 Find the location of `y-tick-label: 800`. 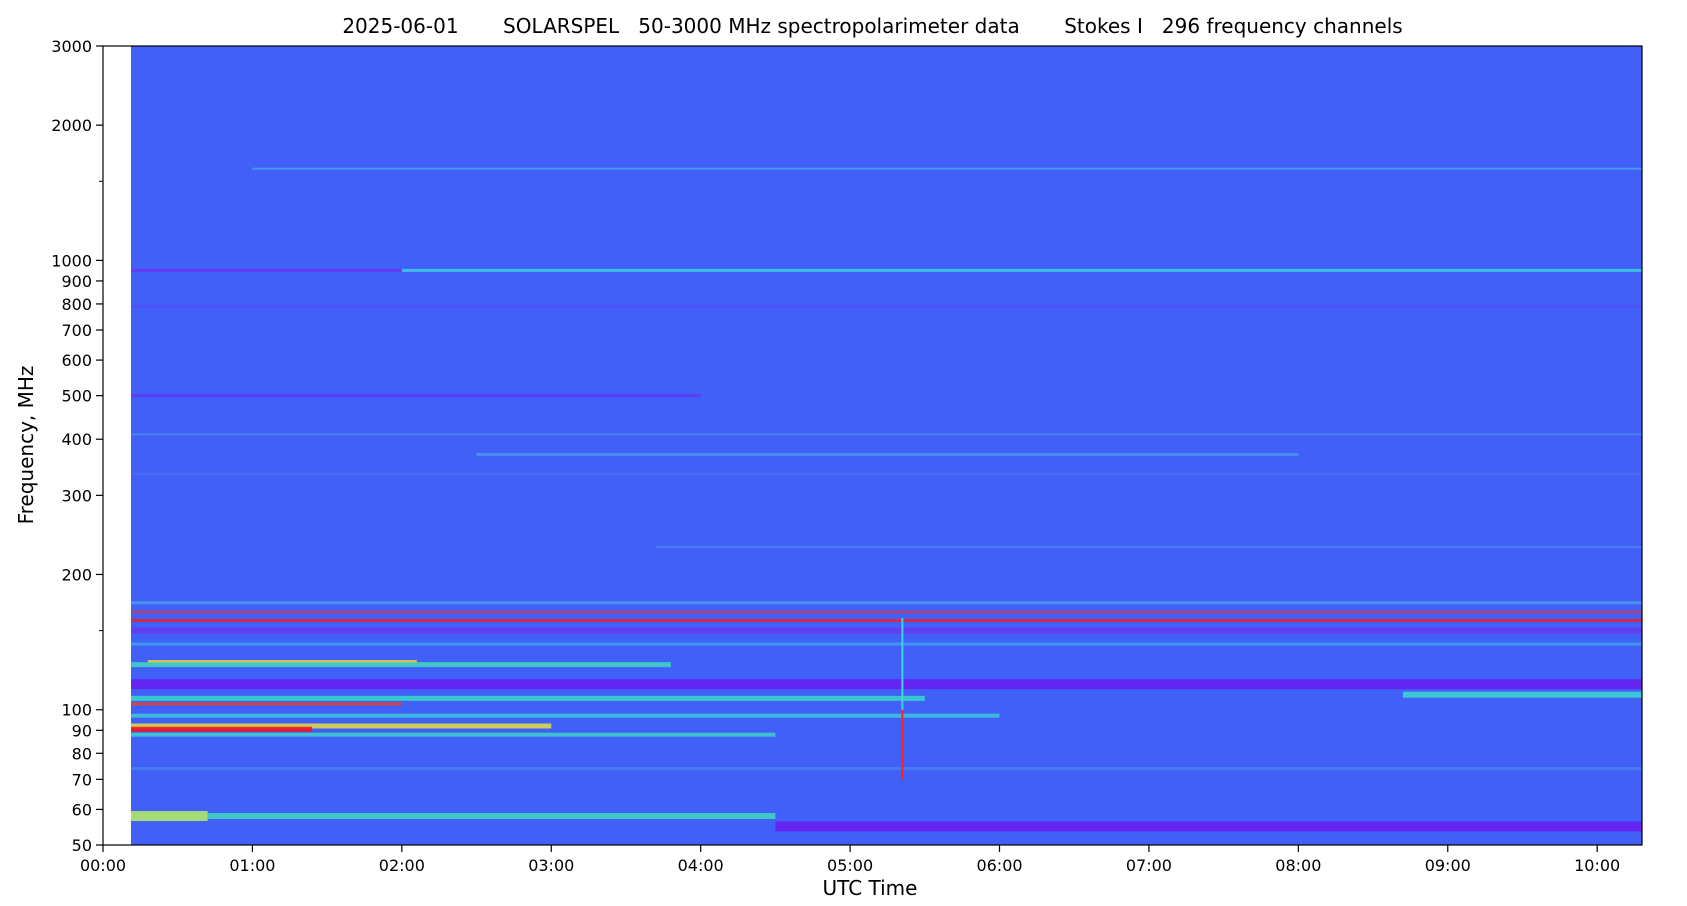

y-tick-label: 800 is located at coordinates (76, 304).